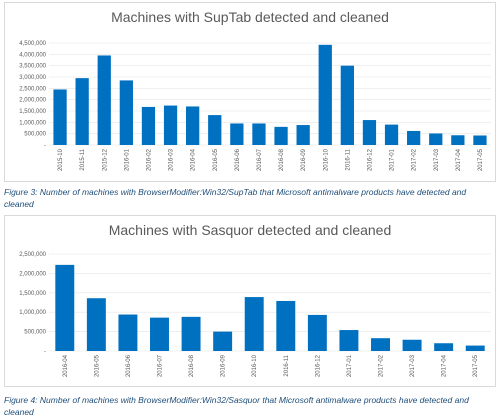  Describe the element at coordinates (32, 55) in the screenshot. I see `y-tick-label: 4,000,000` at that location.